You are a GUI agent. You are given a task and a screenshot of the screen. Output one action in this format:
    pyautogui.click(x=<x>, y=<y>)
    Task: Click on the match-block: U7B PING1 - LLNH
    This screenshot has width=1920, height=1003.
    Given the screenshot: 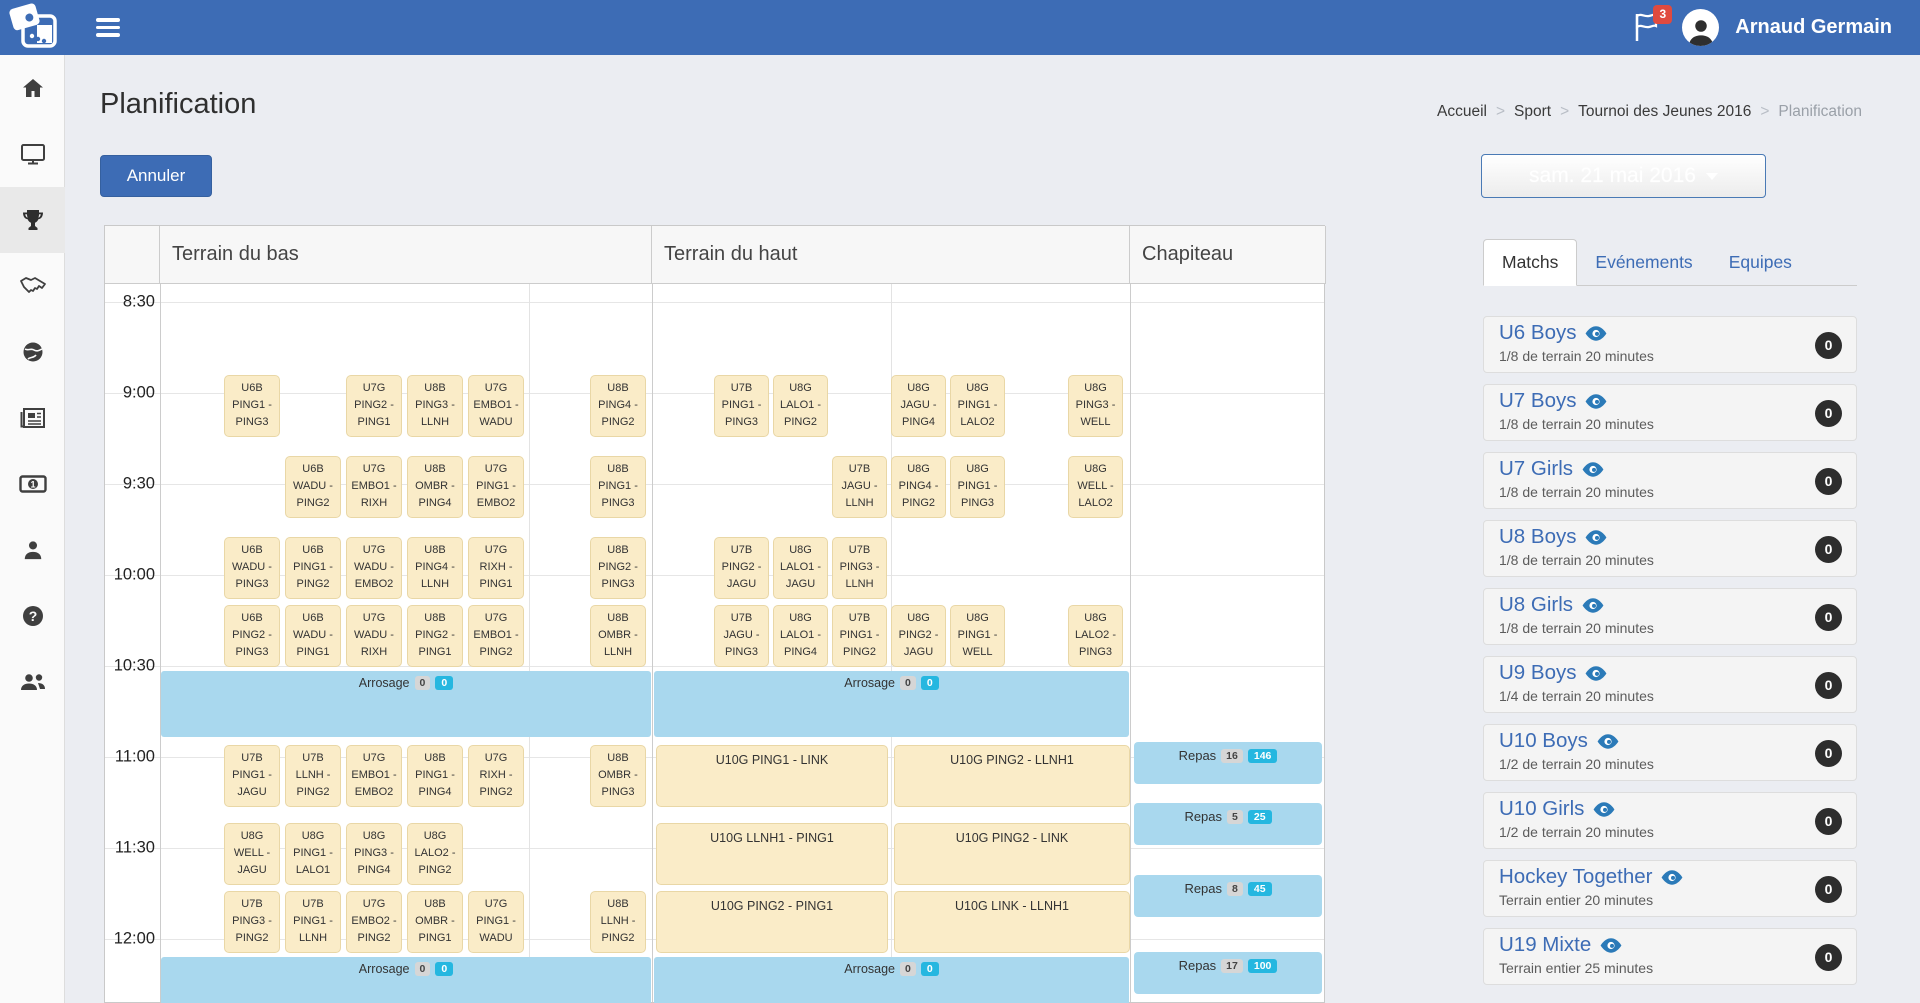 What is the action you would take?
    pyautogui.click(x=313, y=922)
    